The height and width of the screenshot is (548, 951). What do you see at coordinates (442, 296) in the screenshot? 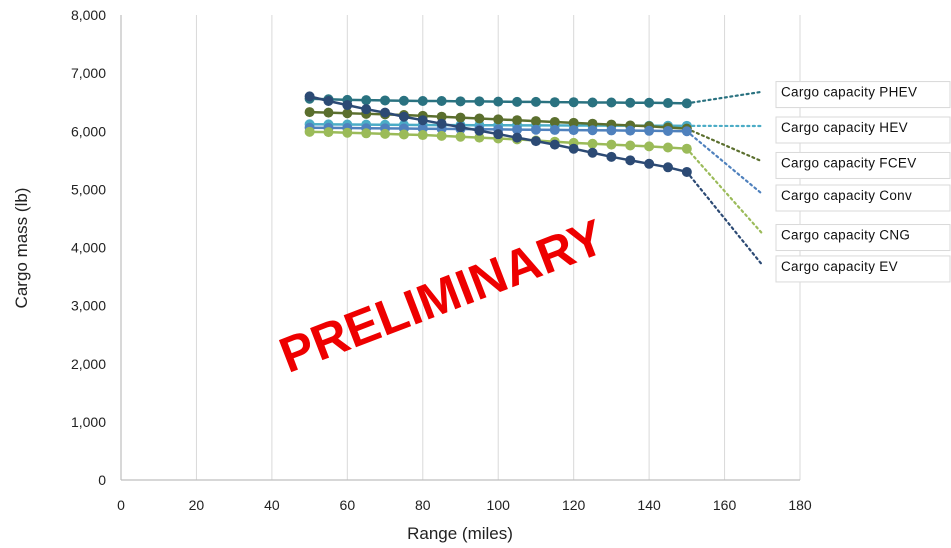
I see `preliminary-watermark: PRELIMINARY` at bounding box center [442, 296].